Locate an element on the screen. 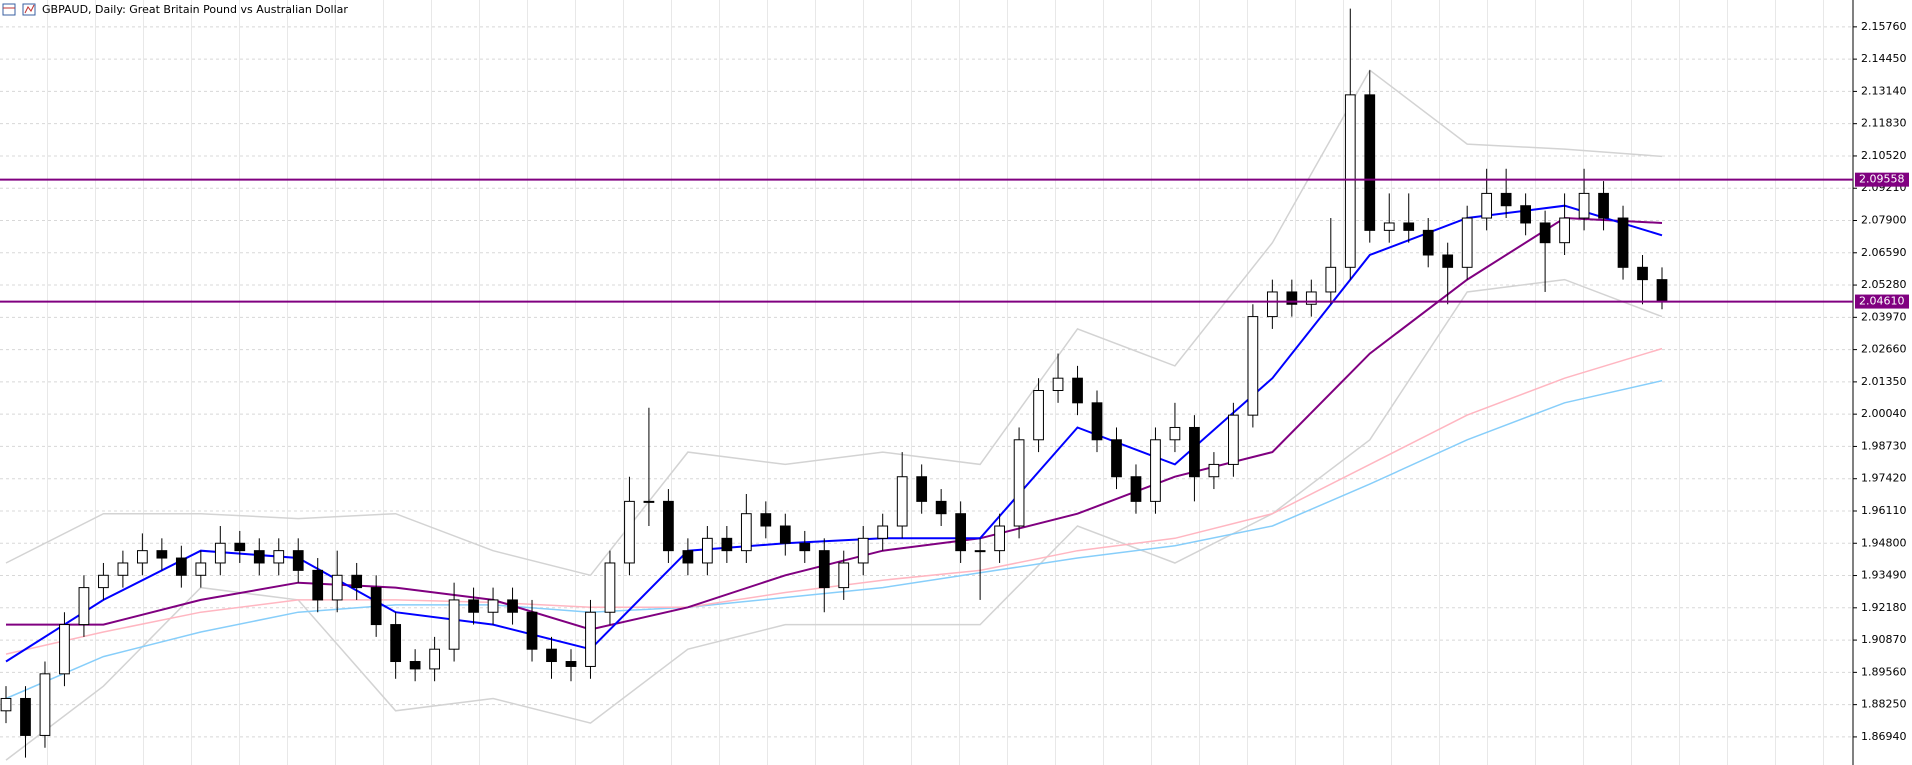 This screenshot has width=1912, height=765. y-tick-label: 2.01350 is located at coordinates (1884, 381).